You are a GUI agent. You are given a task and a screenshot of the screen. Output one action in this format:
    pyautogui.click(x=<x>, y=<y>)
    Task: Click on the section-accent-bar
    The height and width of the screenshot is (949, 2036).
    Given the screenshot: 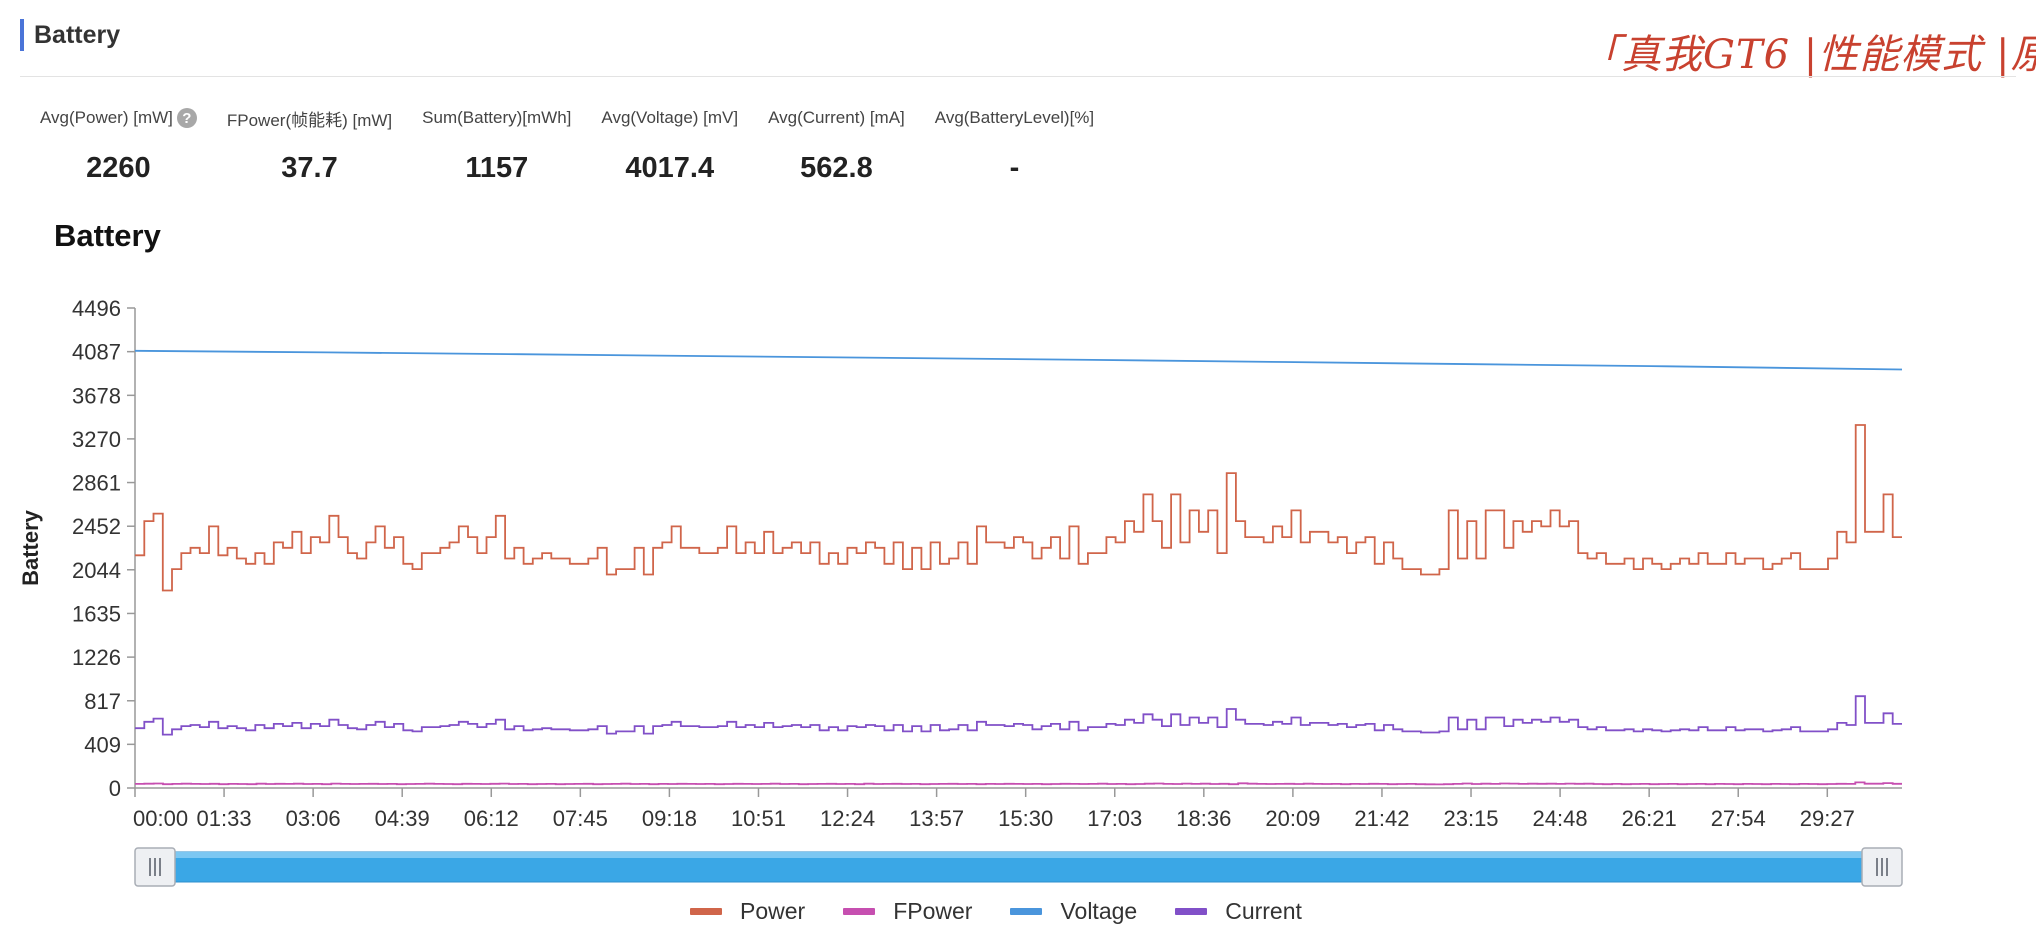 What is the action you would take?
    pyautogui.click(x=22, y=35)
    